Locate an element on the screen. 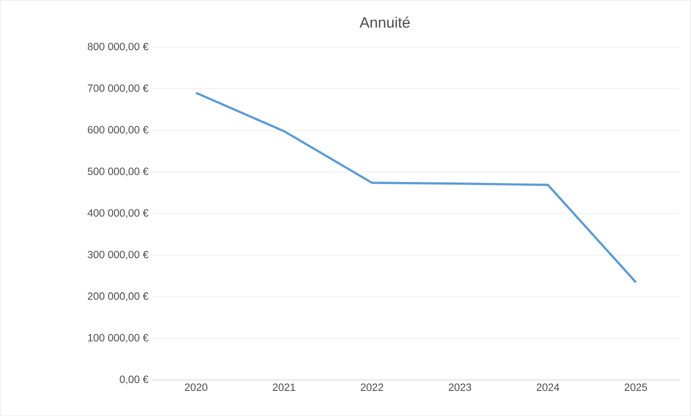 This screenshot has width=691, height=416. y-tick-label: 100 000,00 € is located at coordinates (118, 338).